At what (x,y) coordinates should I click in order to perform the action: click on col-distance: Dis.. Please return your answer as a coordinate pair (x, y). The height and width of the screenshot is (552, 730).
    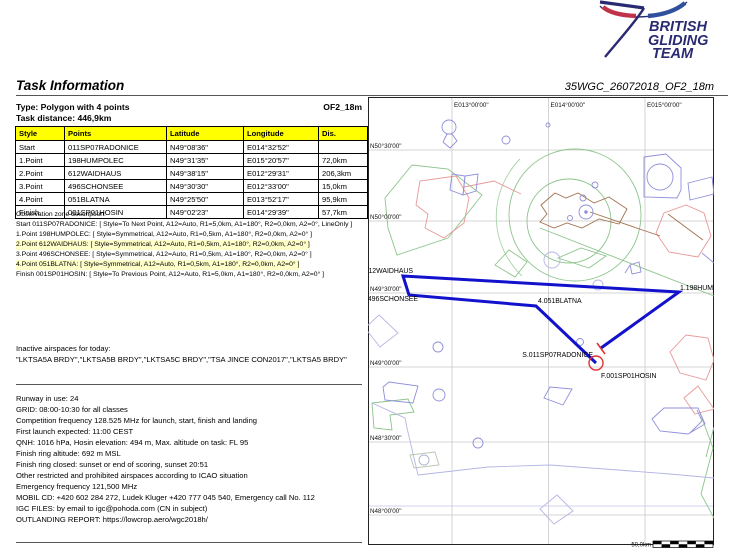
    Looking at the image, I should click on (343, 133).